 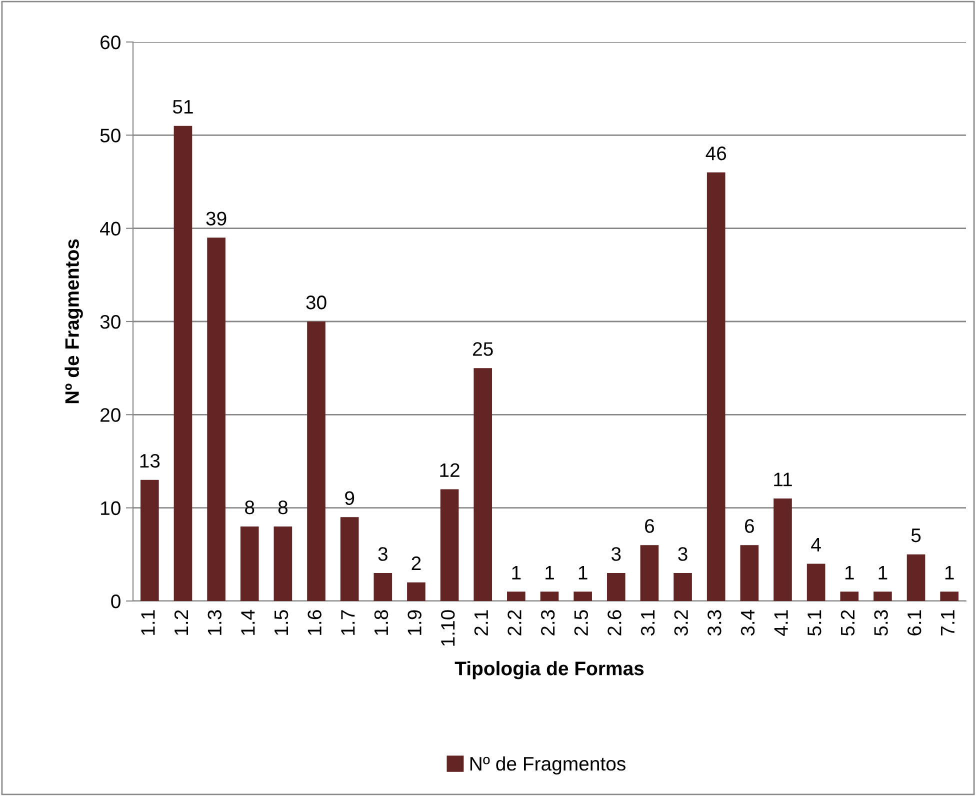 I want to click on y-tick-label: 50, so click(x=110, y=135).